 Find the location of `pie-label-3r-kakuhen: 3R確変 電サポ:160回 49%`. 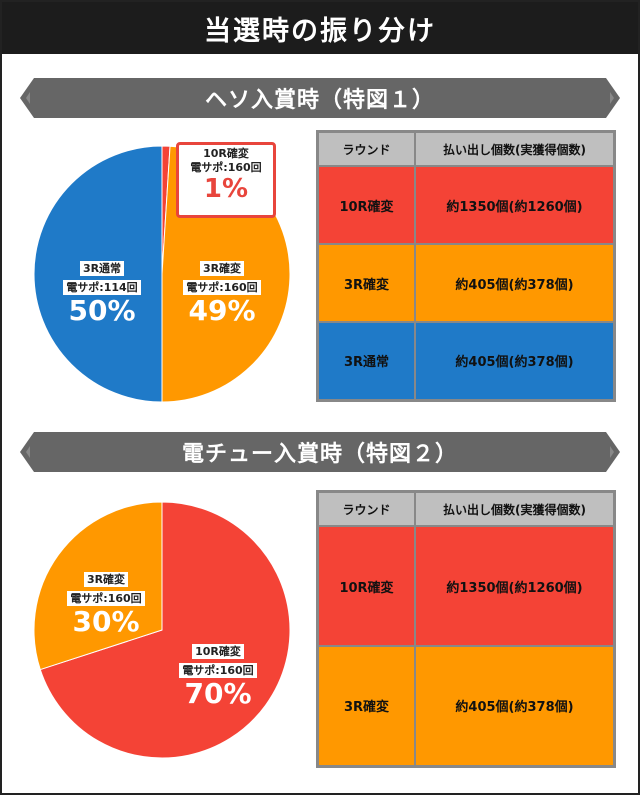

pie-label-3r-kakuhen: 3R確変 電サポ:160回 49% is located at coordinates (222, 292).